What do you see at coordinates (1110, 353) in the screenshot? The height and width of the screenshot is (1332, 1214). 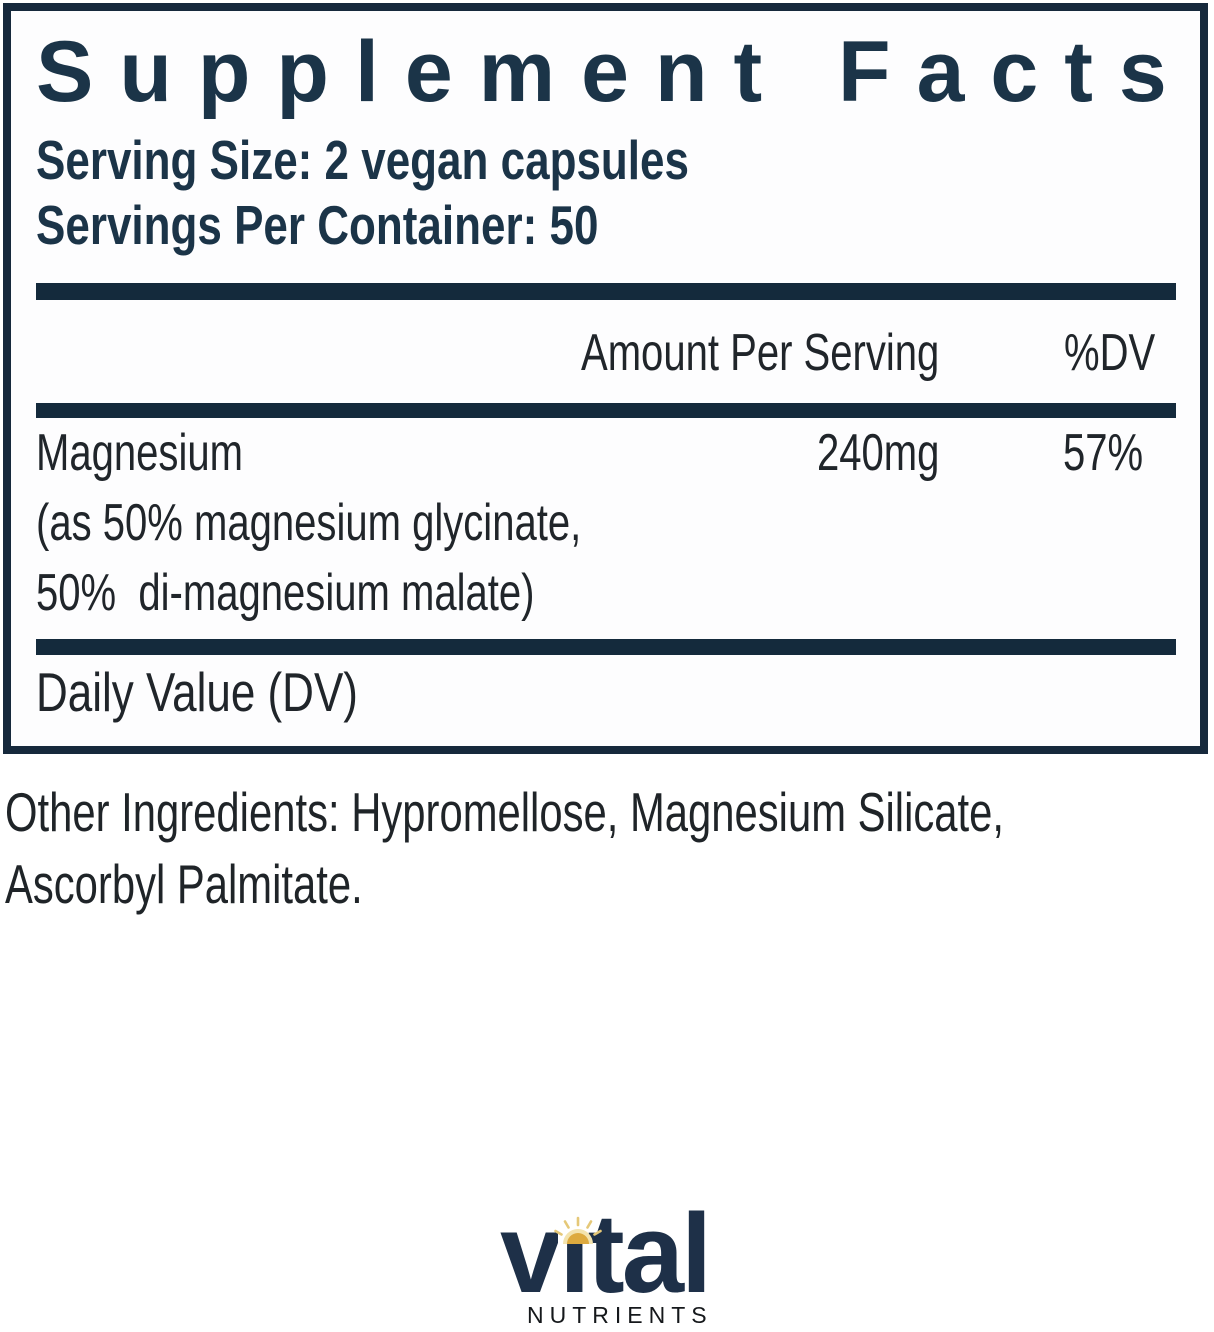 I see `percent-dv-header: %DV` at bounding box center [1110, 353].